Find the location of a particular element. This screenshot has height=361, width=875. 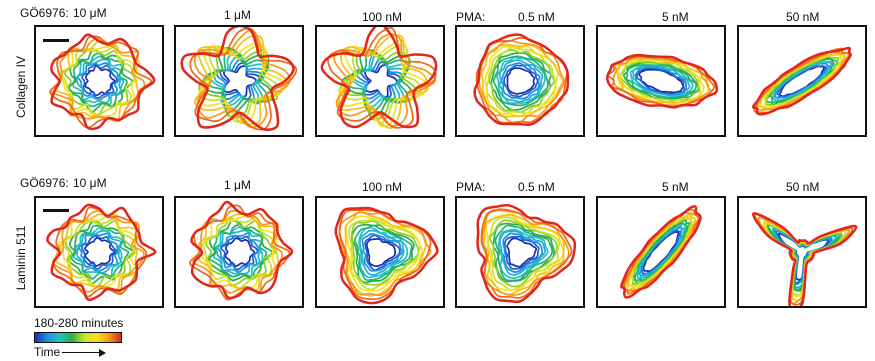

cell-outline-panel-r1-c4 is located at coordinates (520, 81).